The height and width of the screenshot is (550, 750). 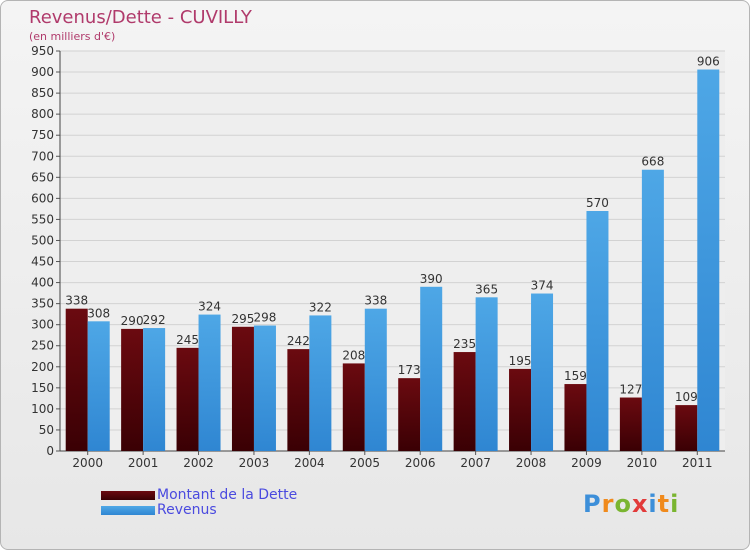 I want to click on x-tick-label: 2007, so click(x=475, y=463).